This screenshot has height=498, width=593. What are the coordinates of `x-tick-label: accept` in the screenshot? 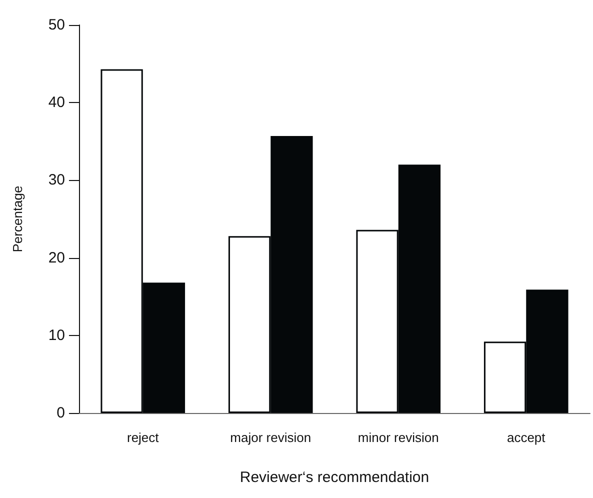 It's located at (526, 437).